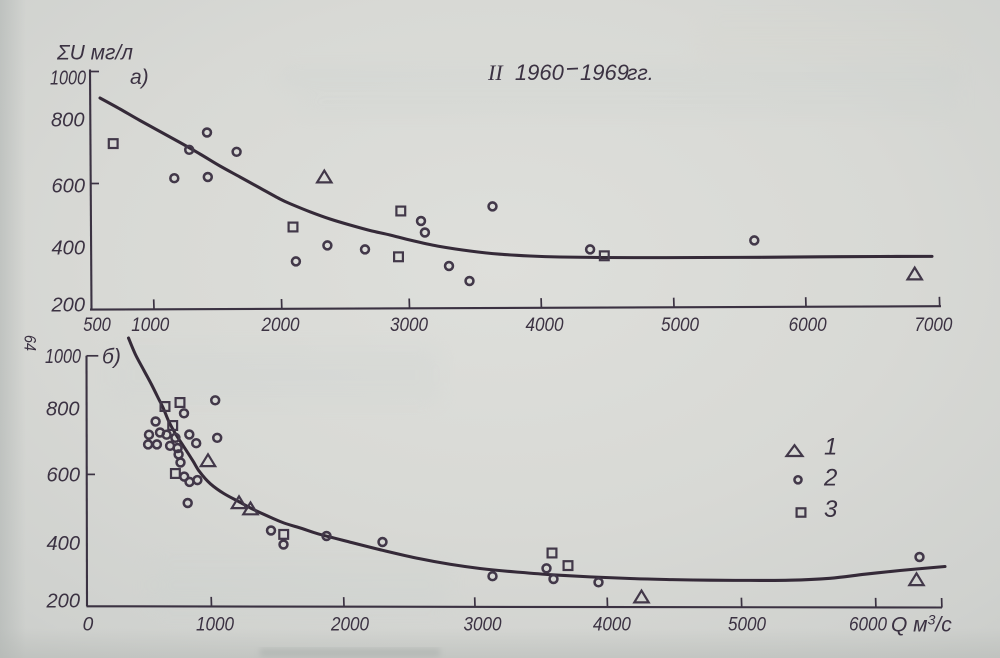 This screenshot has height=658, width=1000. I want to click on svg-text: a), so click(139, 77).